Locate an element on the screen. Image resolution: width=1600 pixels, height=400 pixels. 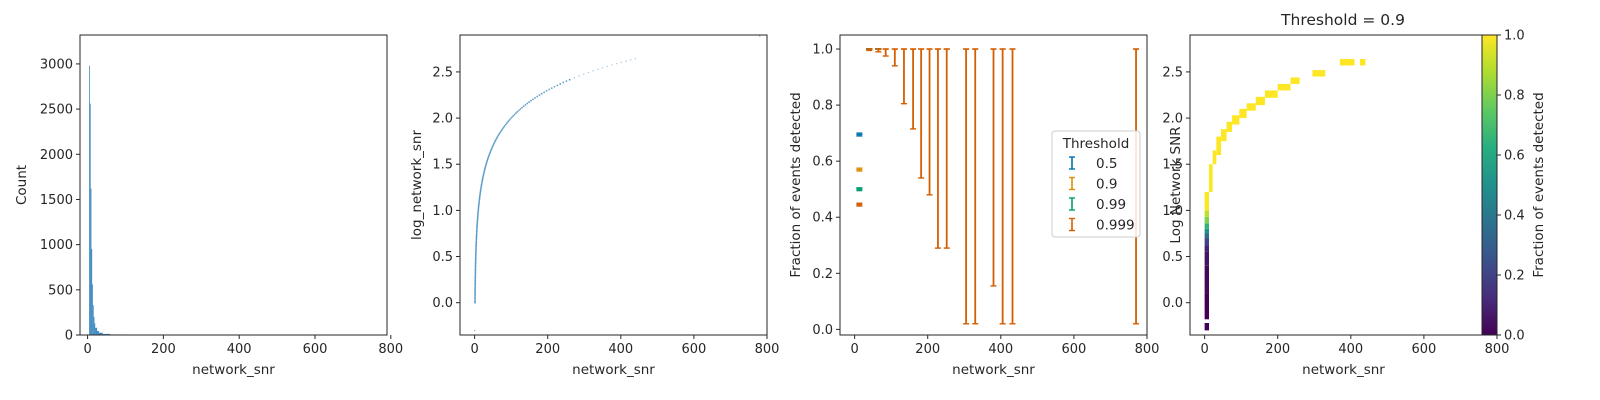
fraction-x-ticks: 0 200 400 600 800 is located at coordinates (1004, 346).